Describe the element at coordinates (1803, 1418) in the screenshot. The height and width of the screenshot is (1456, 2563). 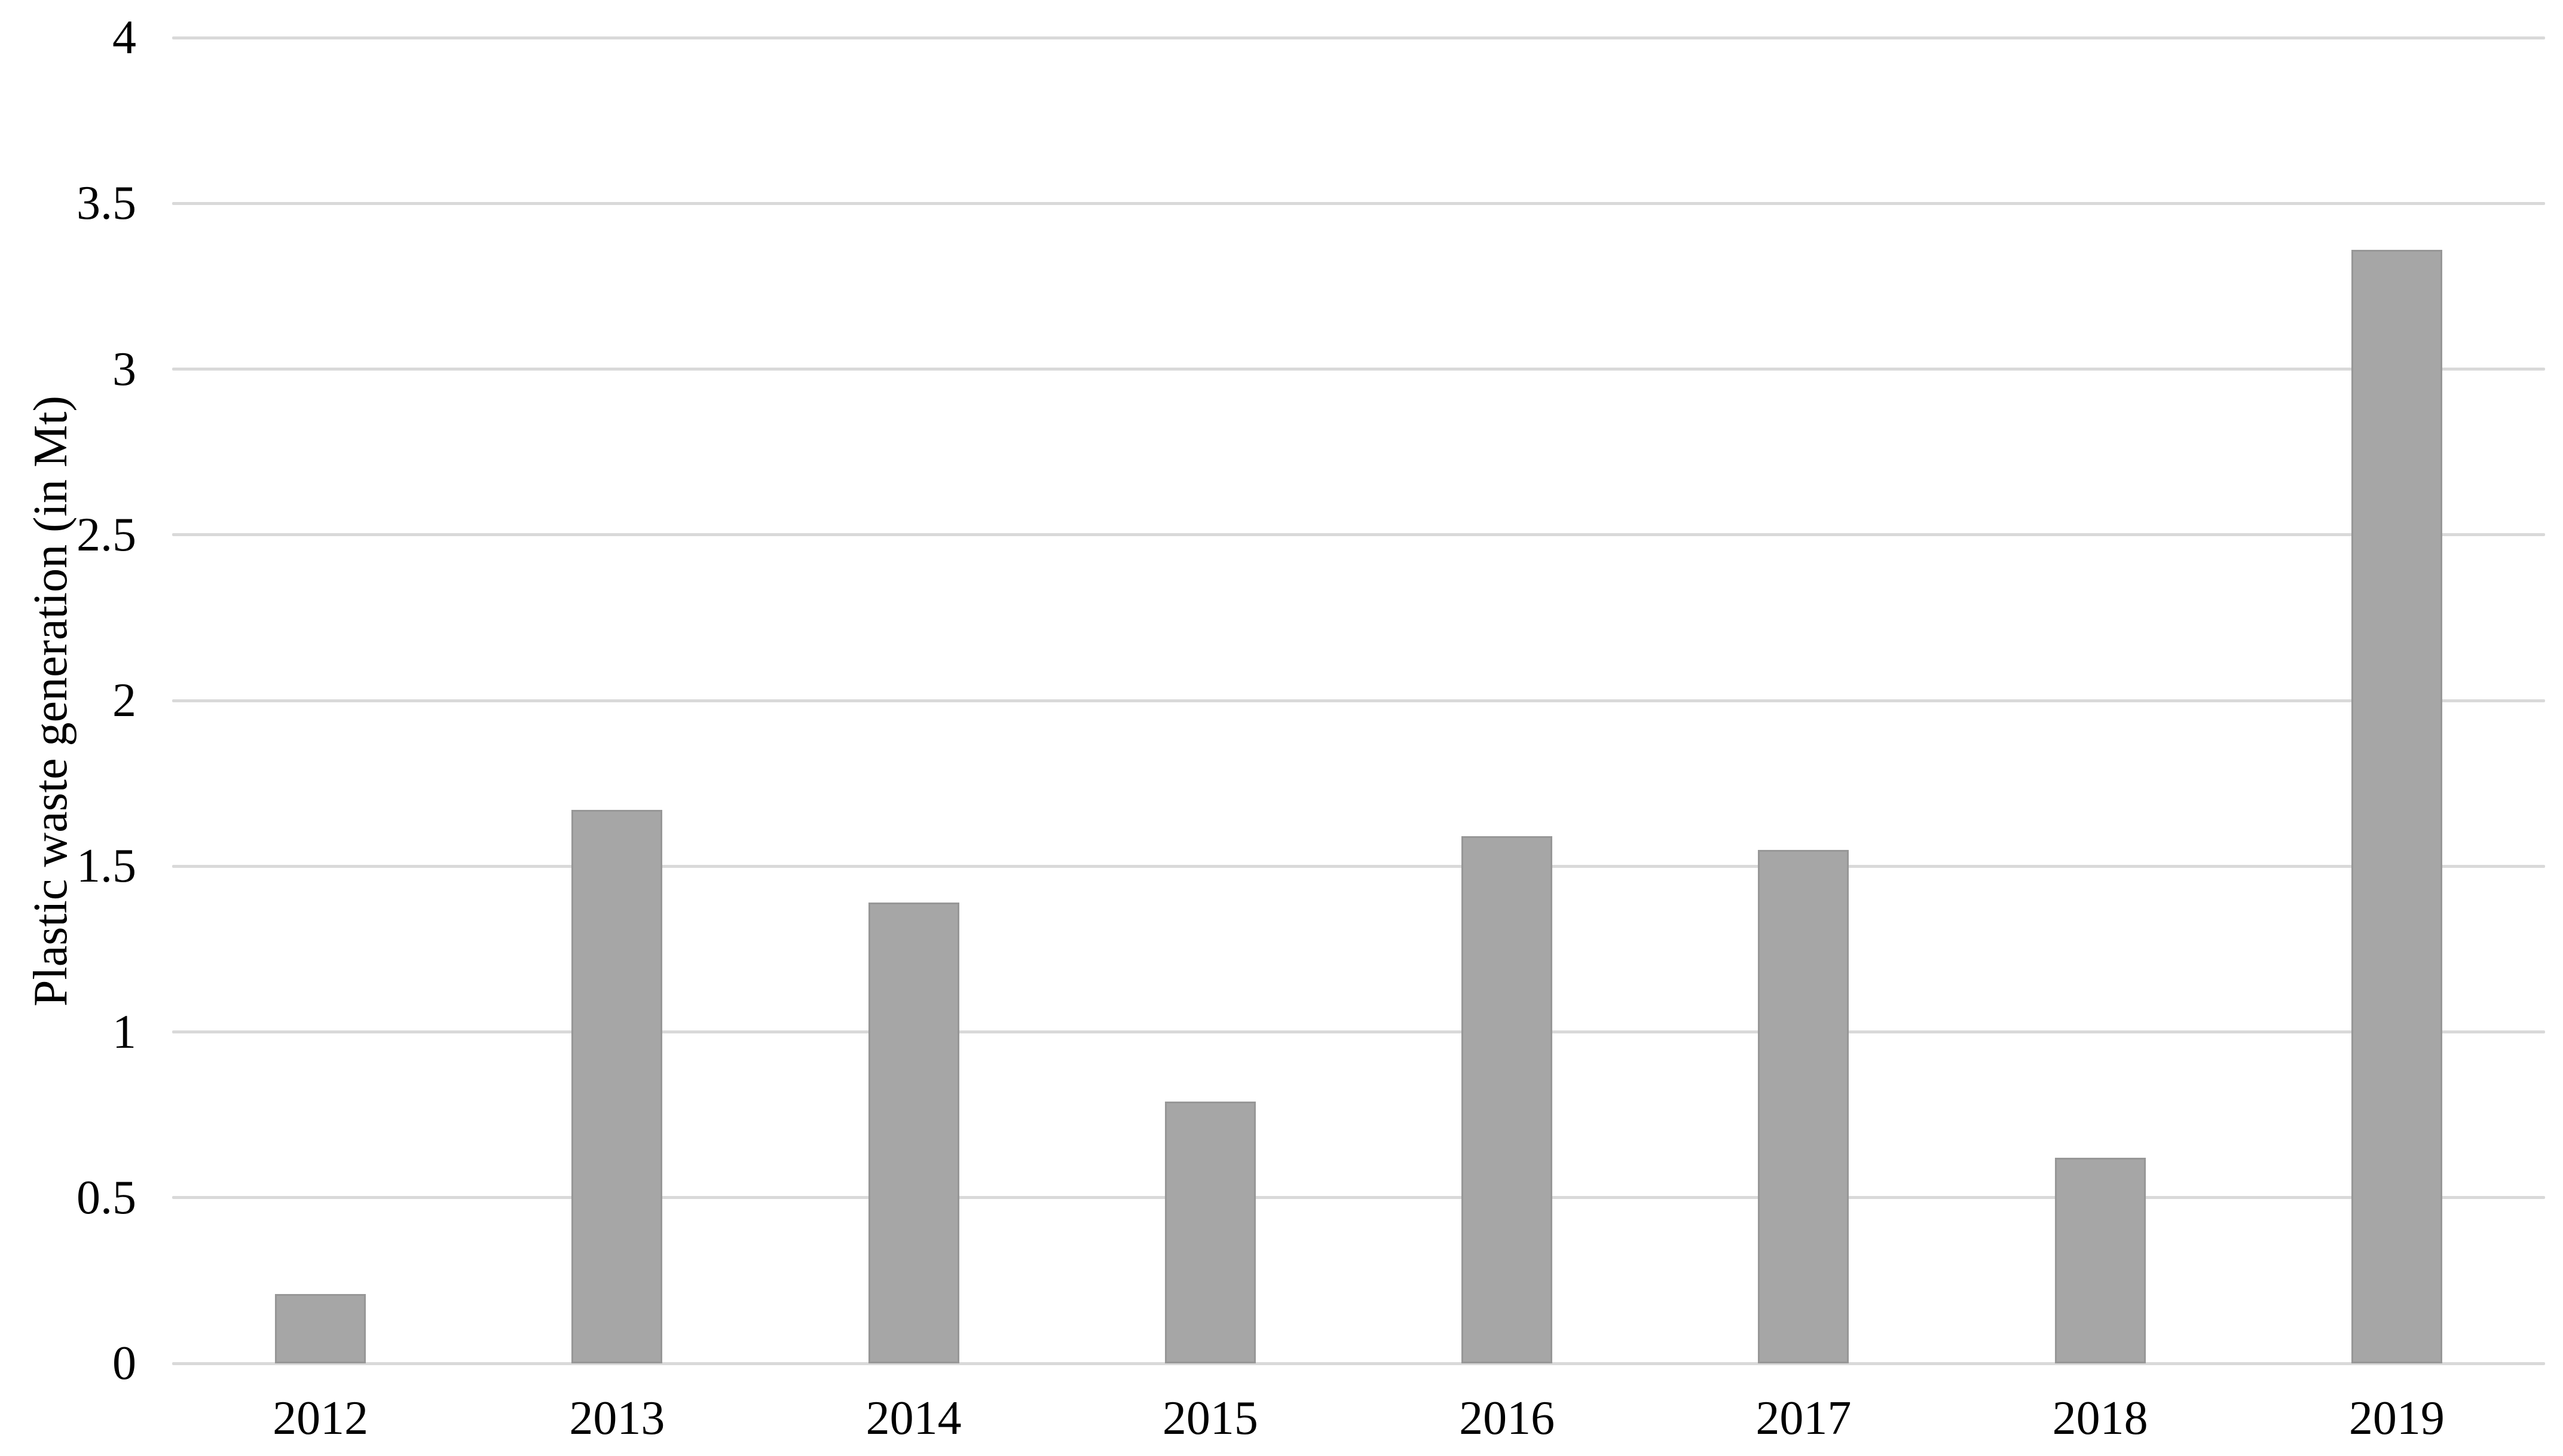
I see `x-tick-label-2017: 2017` at that location.